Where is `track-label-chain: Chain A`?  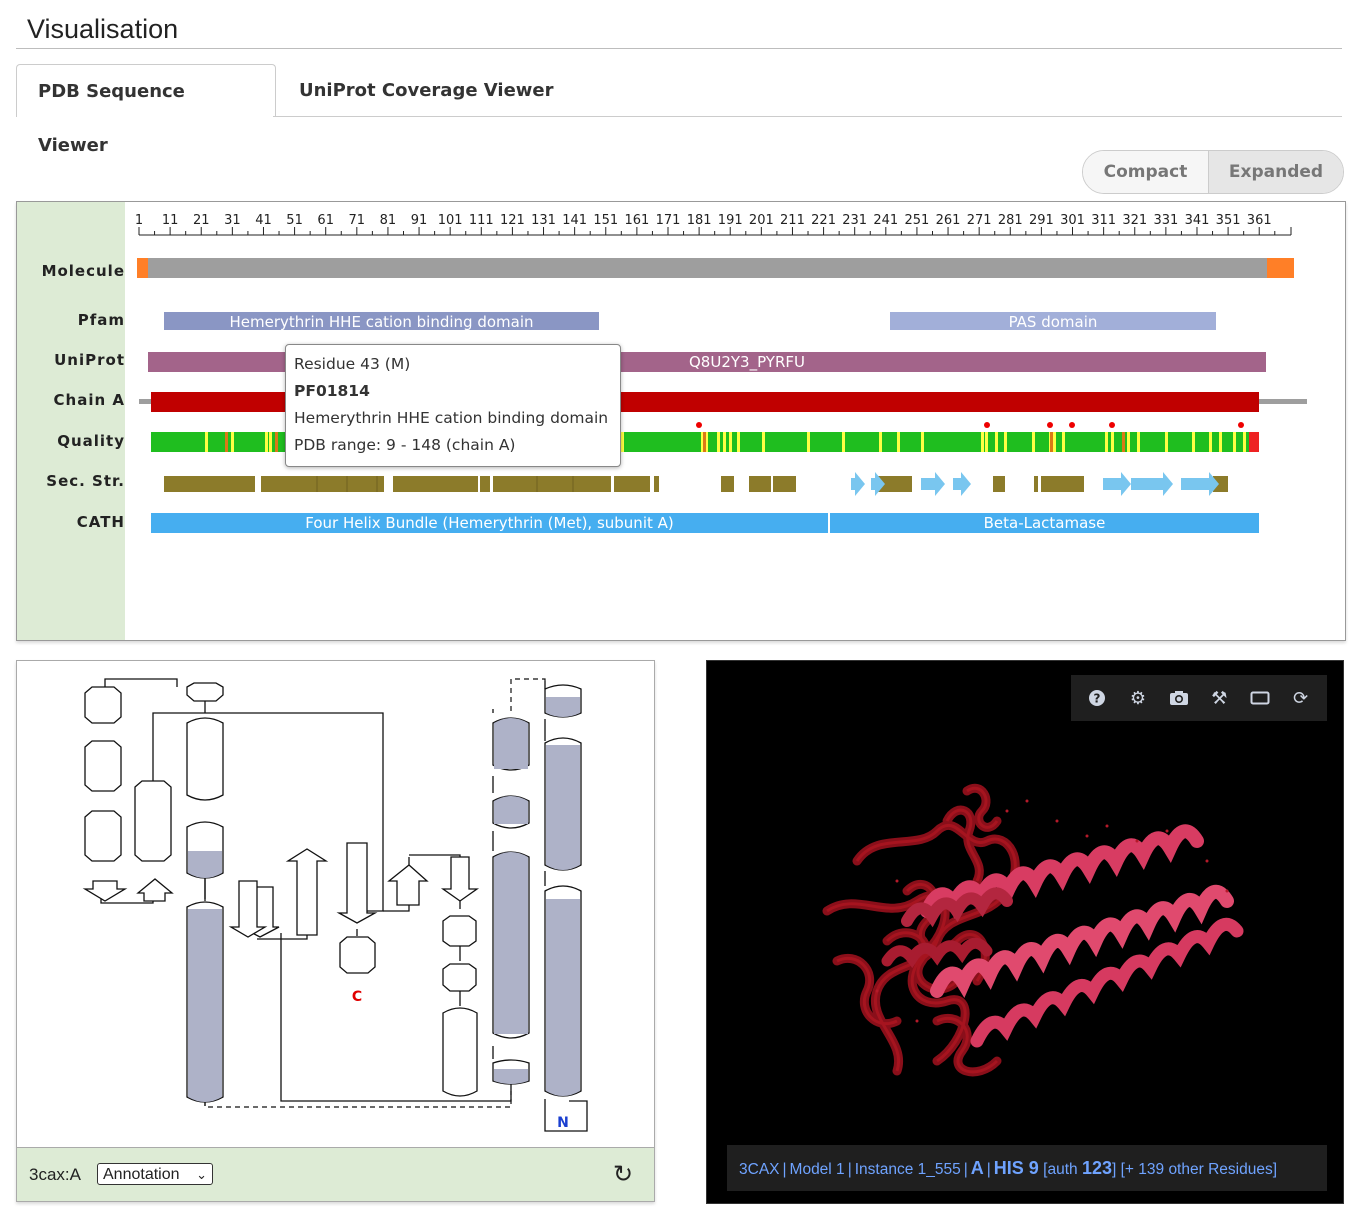
track-label-chain: Chain A is located at coordinates (89, 400).